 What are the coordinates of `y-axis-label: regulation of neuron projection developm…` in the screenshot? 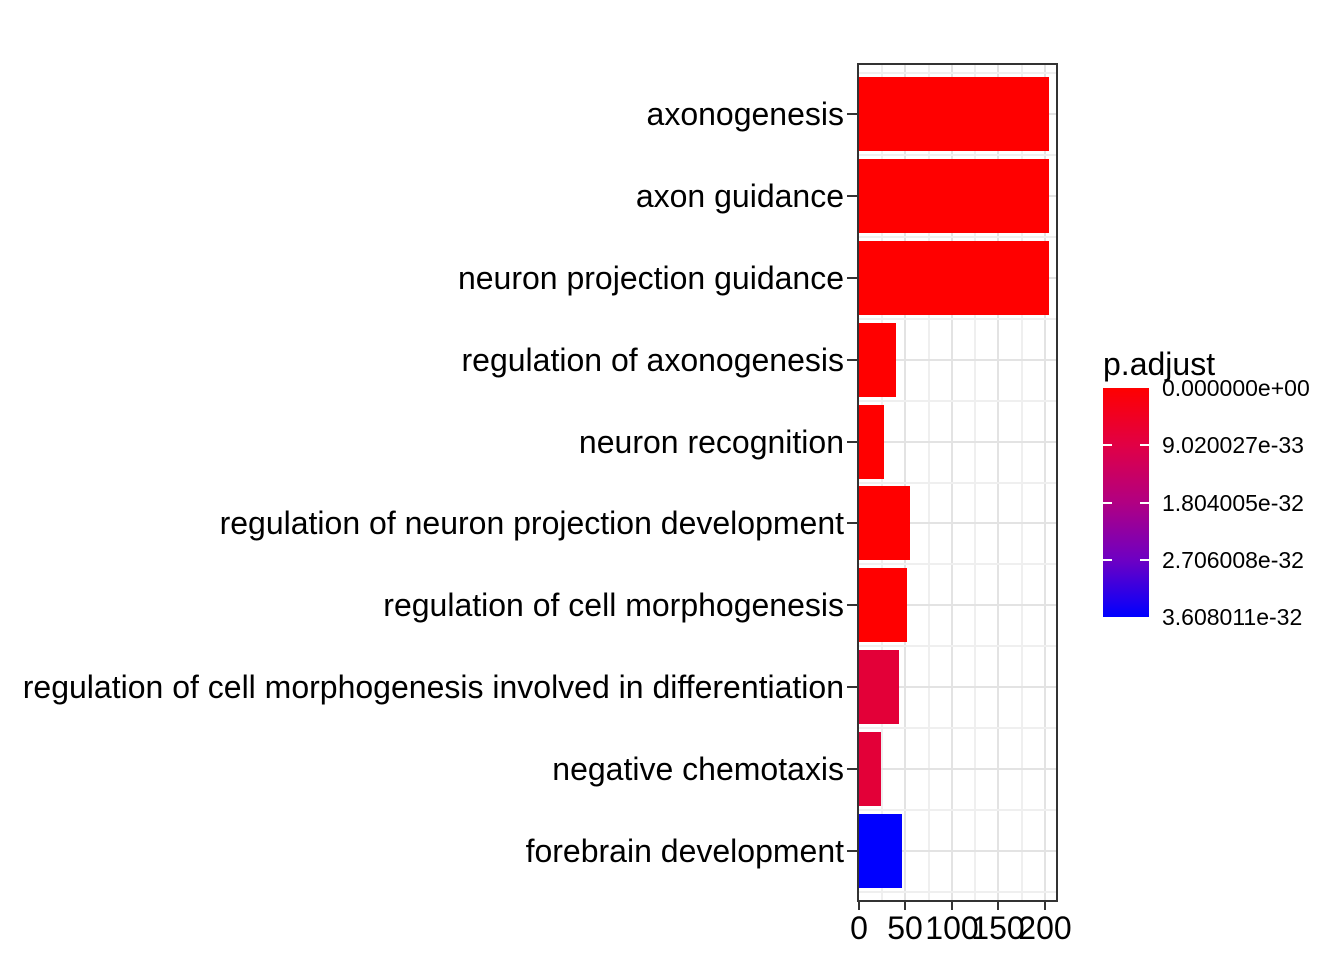 It's located at (531, 523).